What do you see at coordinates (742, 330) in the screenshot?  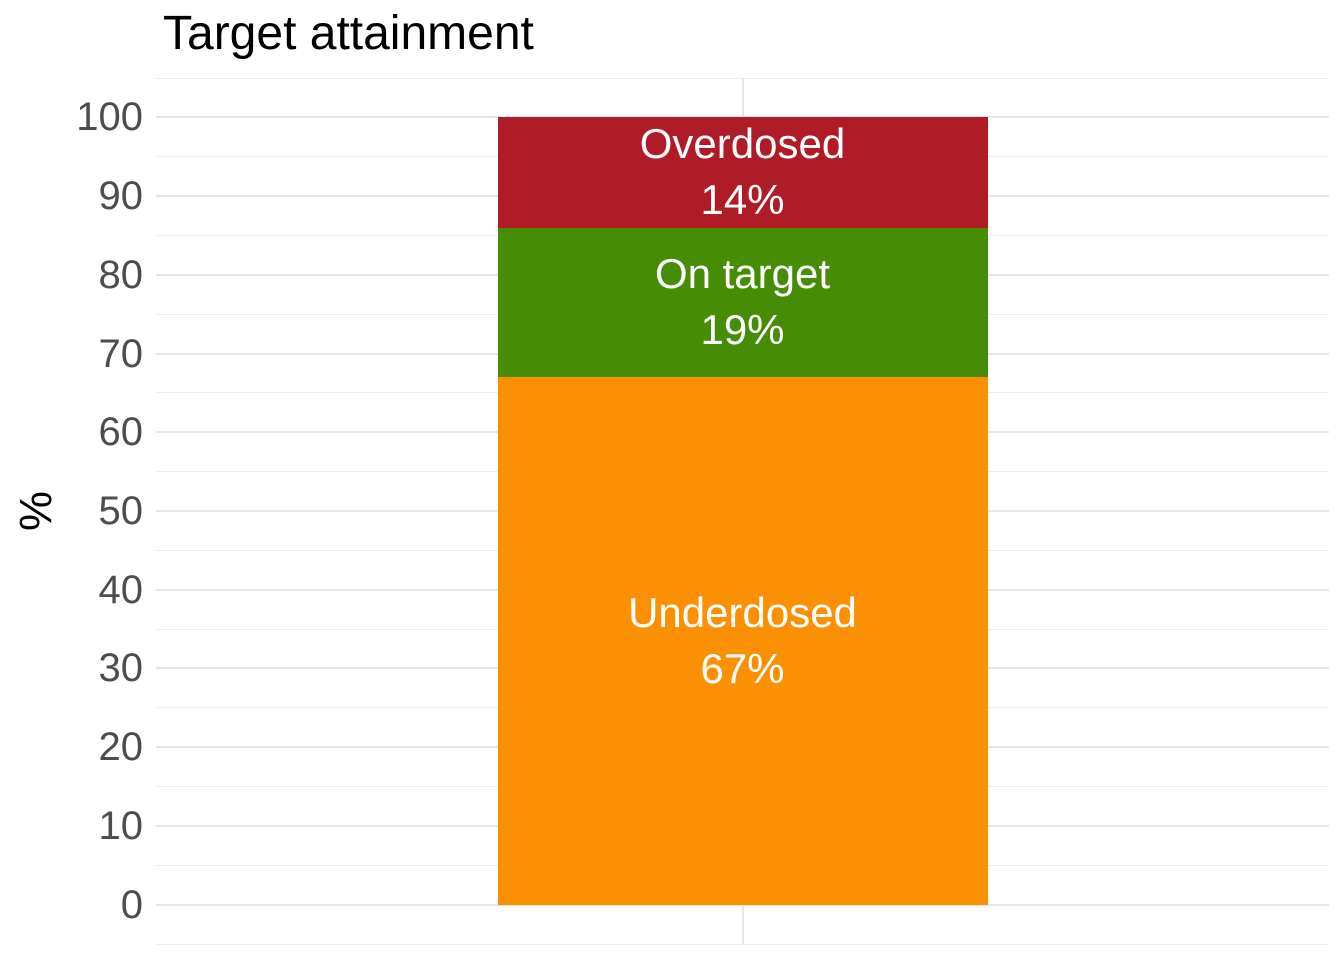 I see `segment-label-value: 19%` at bounding box center [742, 330].